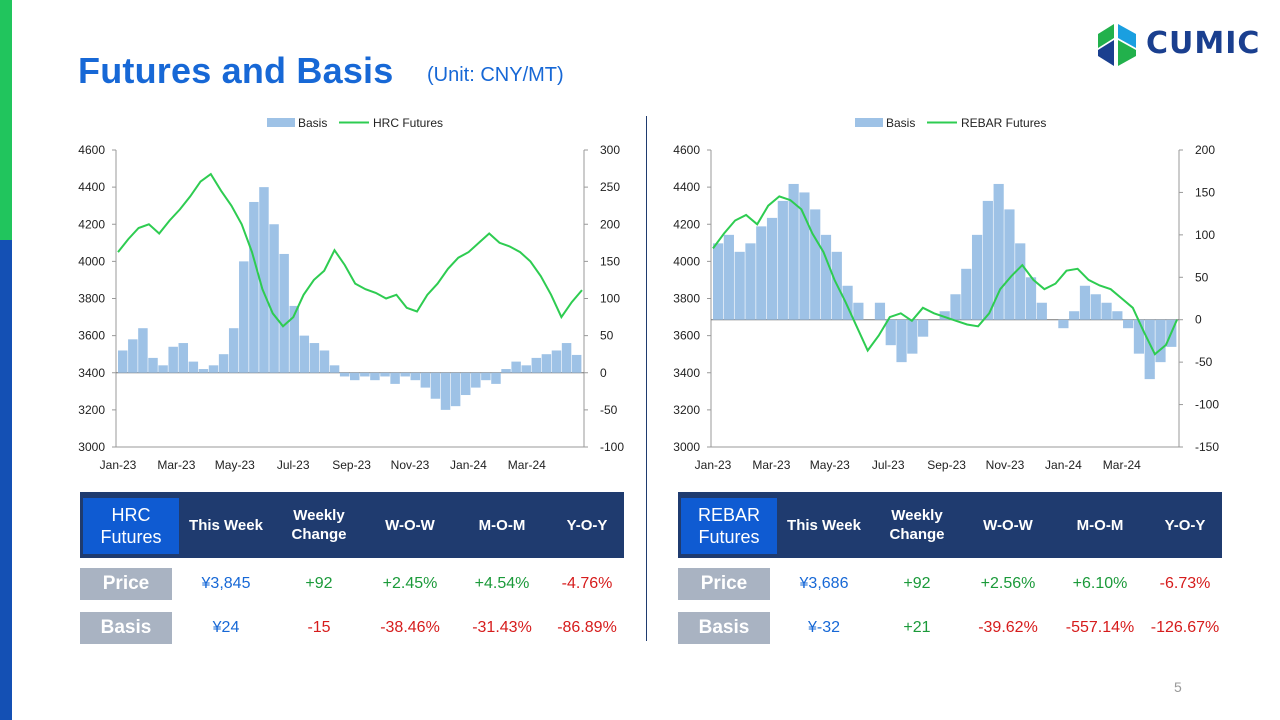 The width and height of the screenshot is (1280, 720). Describe the element at coordinates (728, 515) in the screenshot. I see `table-product-label-line: REBAR` at that location.